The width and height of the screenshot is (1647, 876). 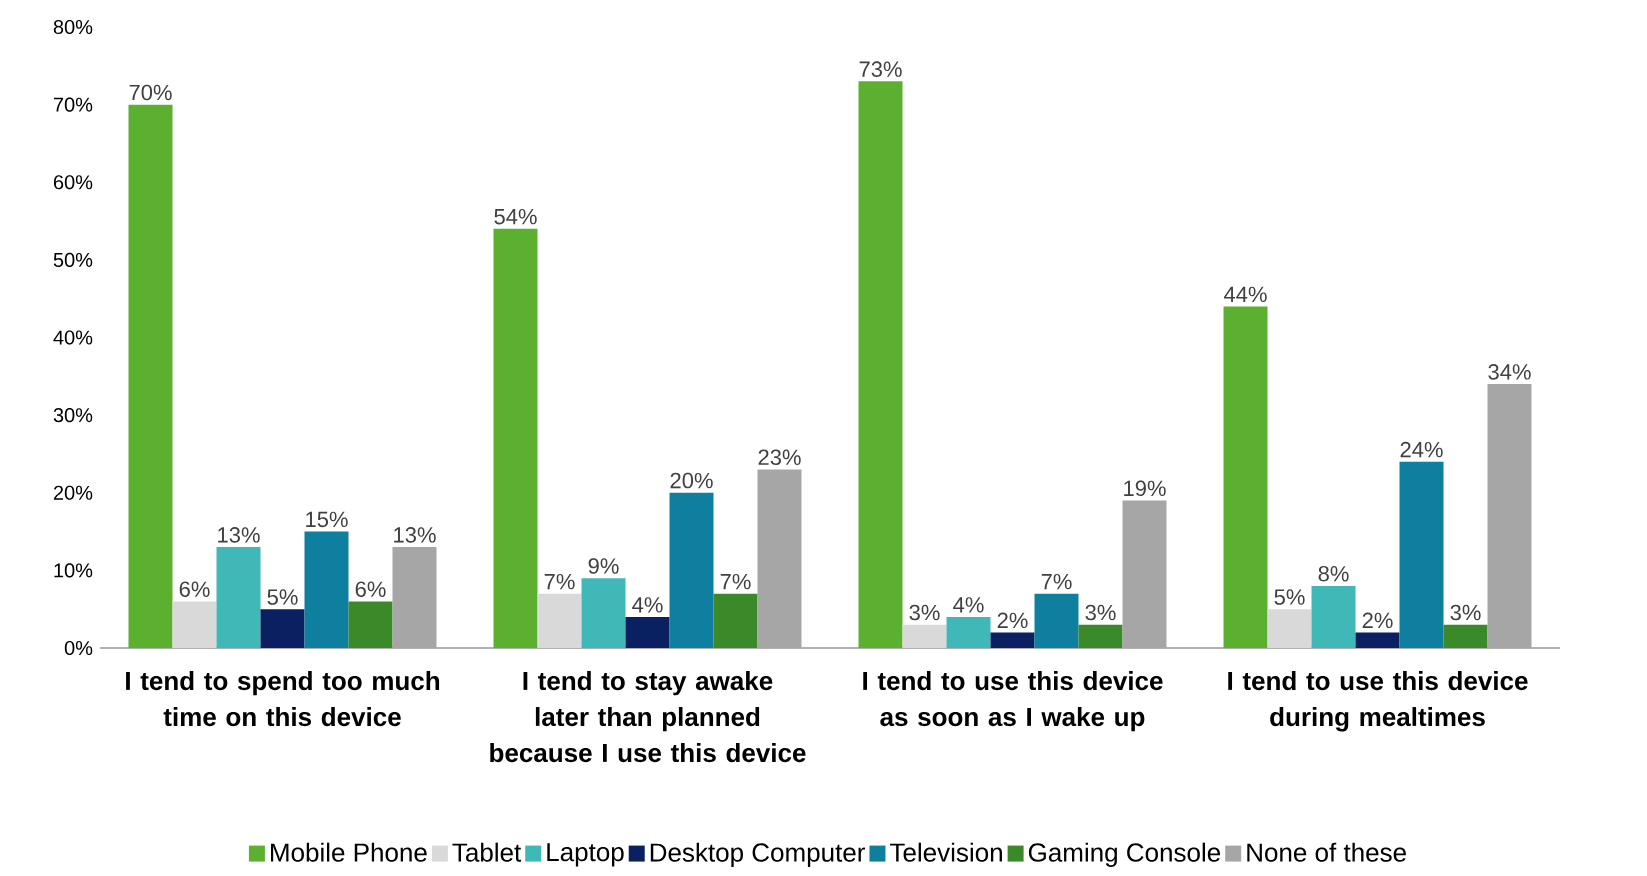 I want to click on data-label: 70%, so click(x=150, y=92).